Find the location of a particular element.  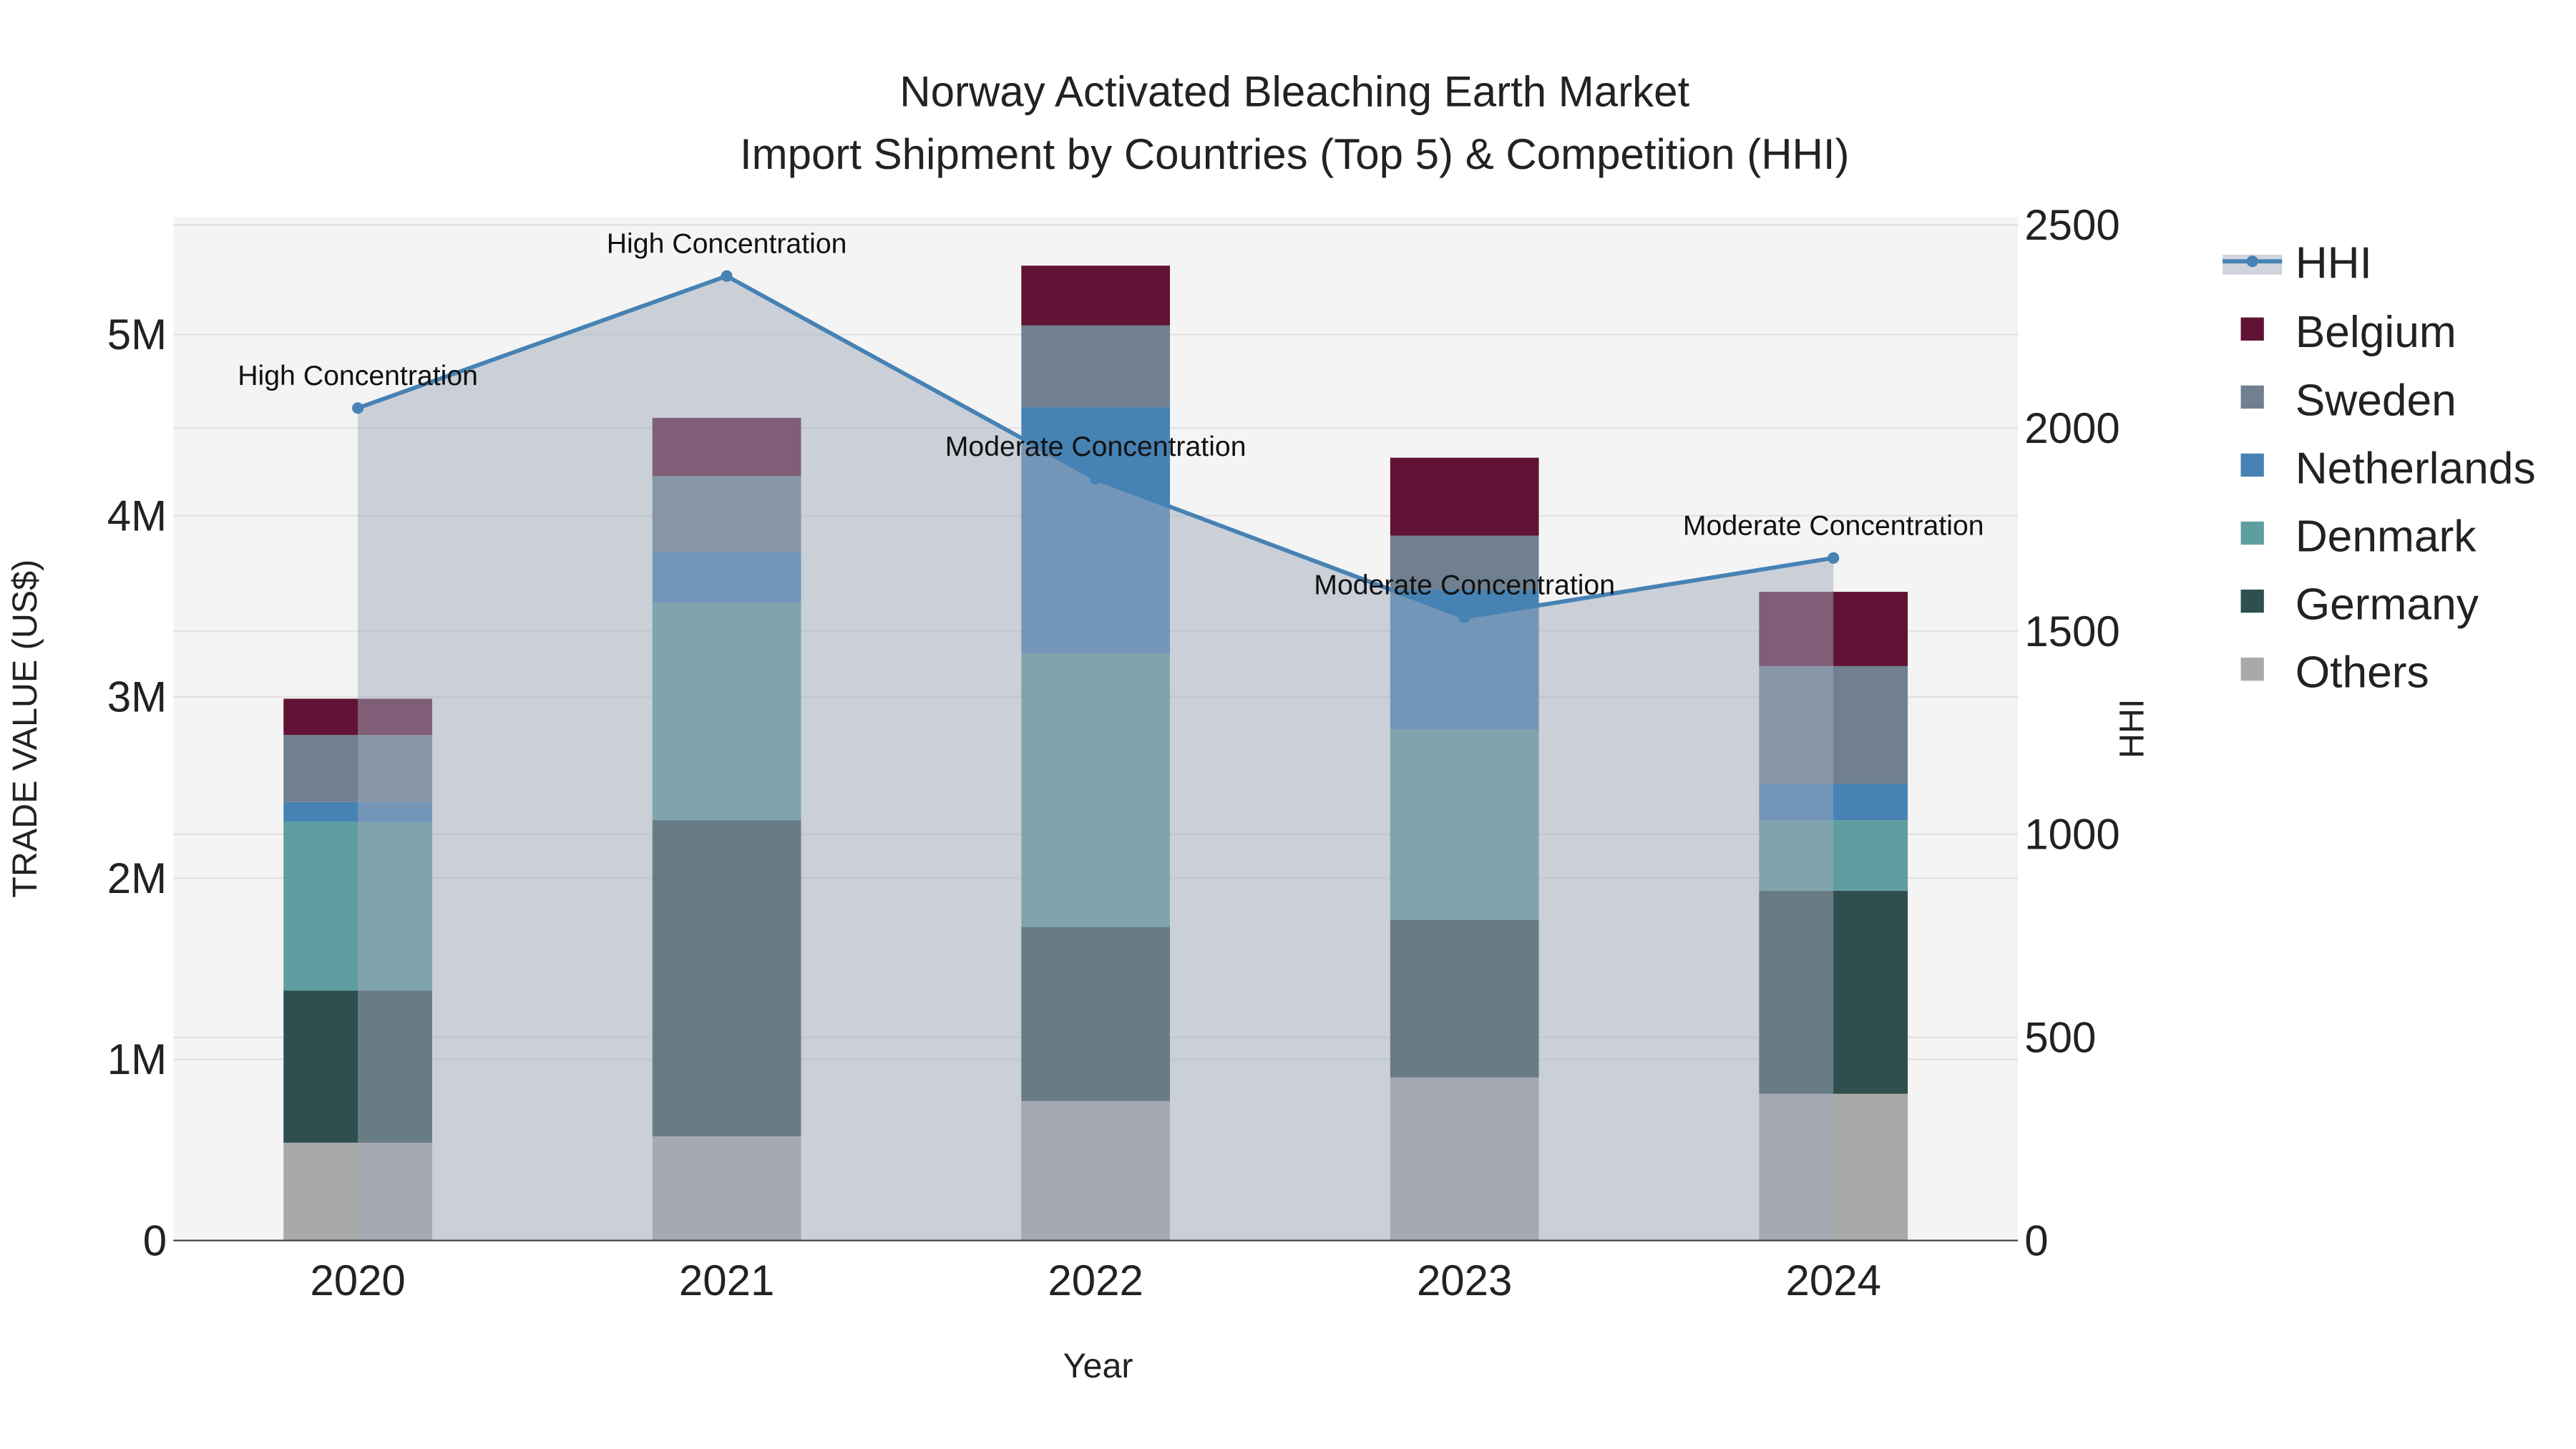

y2-tick-label: 2000 is located at coordinates (2071, 428).